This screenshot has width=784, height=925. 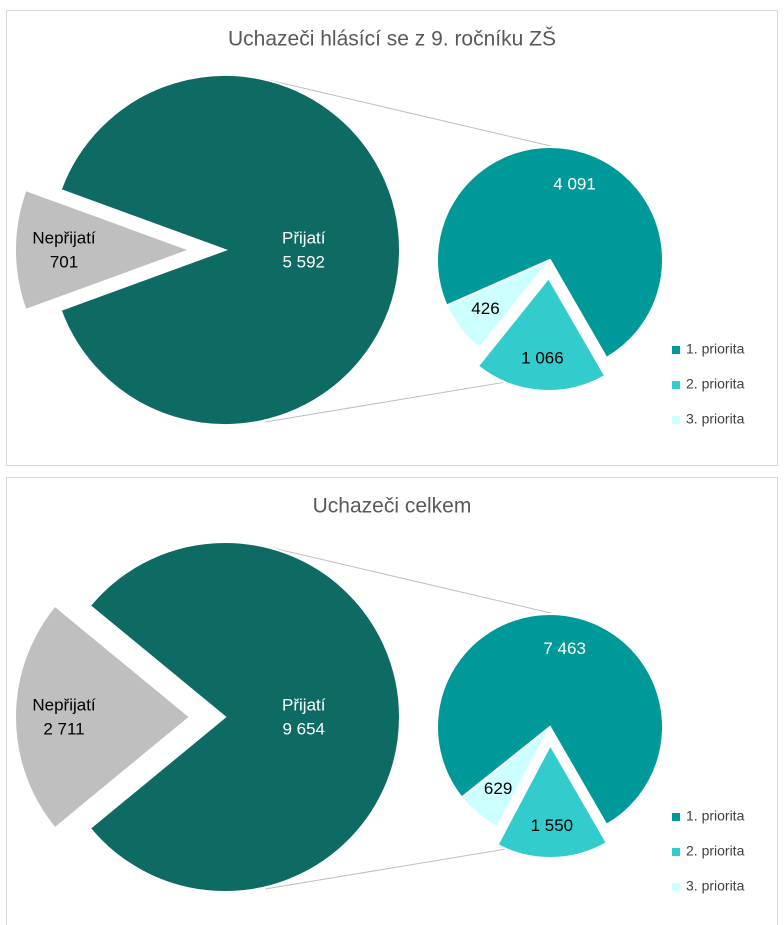 What do you see at coordinates (498, 788) in the screenshot?
I see `slice-value: 629` at bounding box center [498, 788].